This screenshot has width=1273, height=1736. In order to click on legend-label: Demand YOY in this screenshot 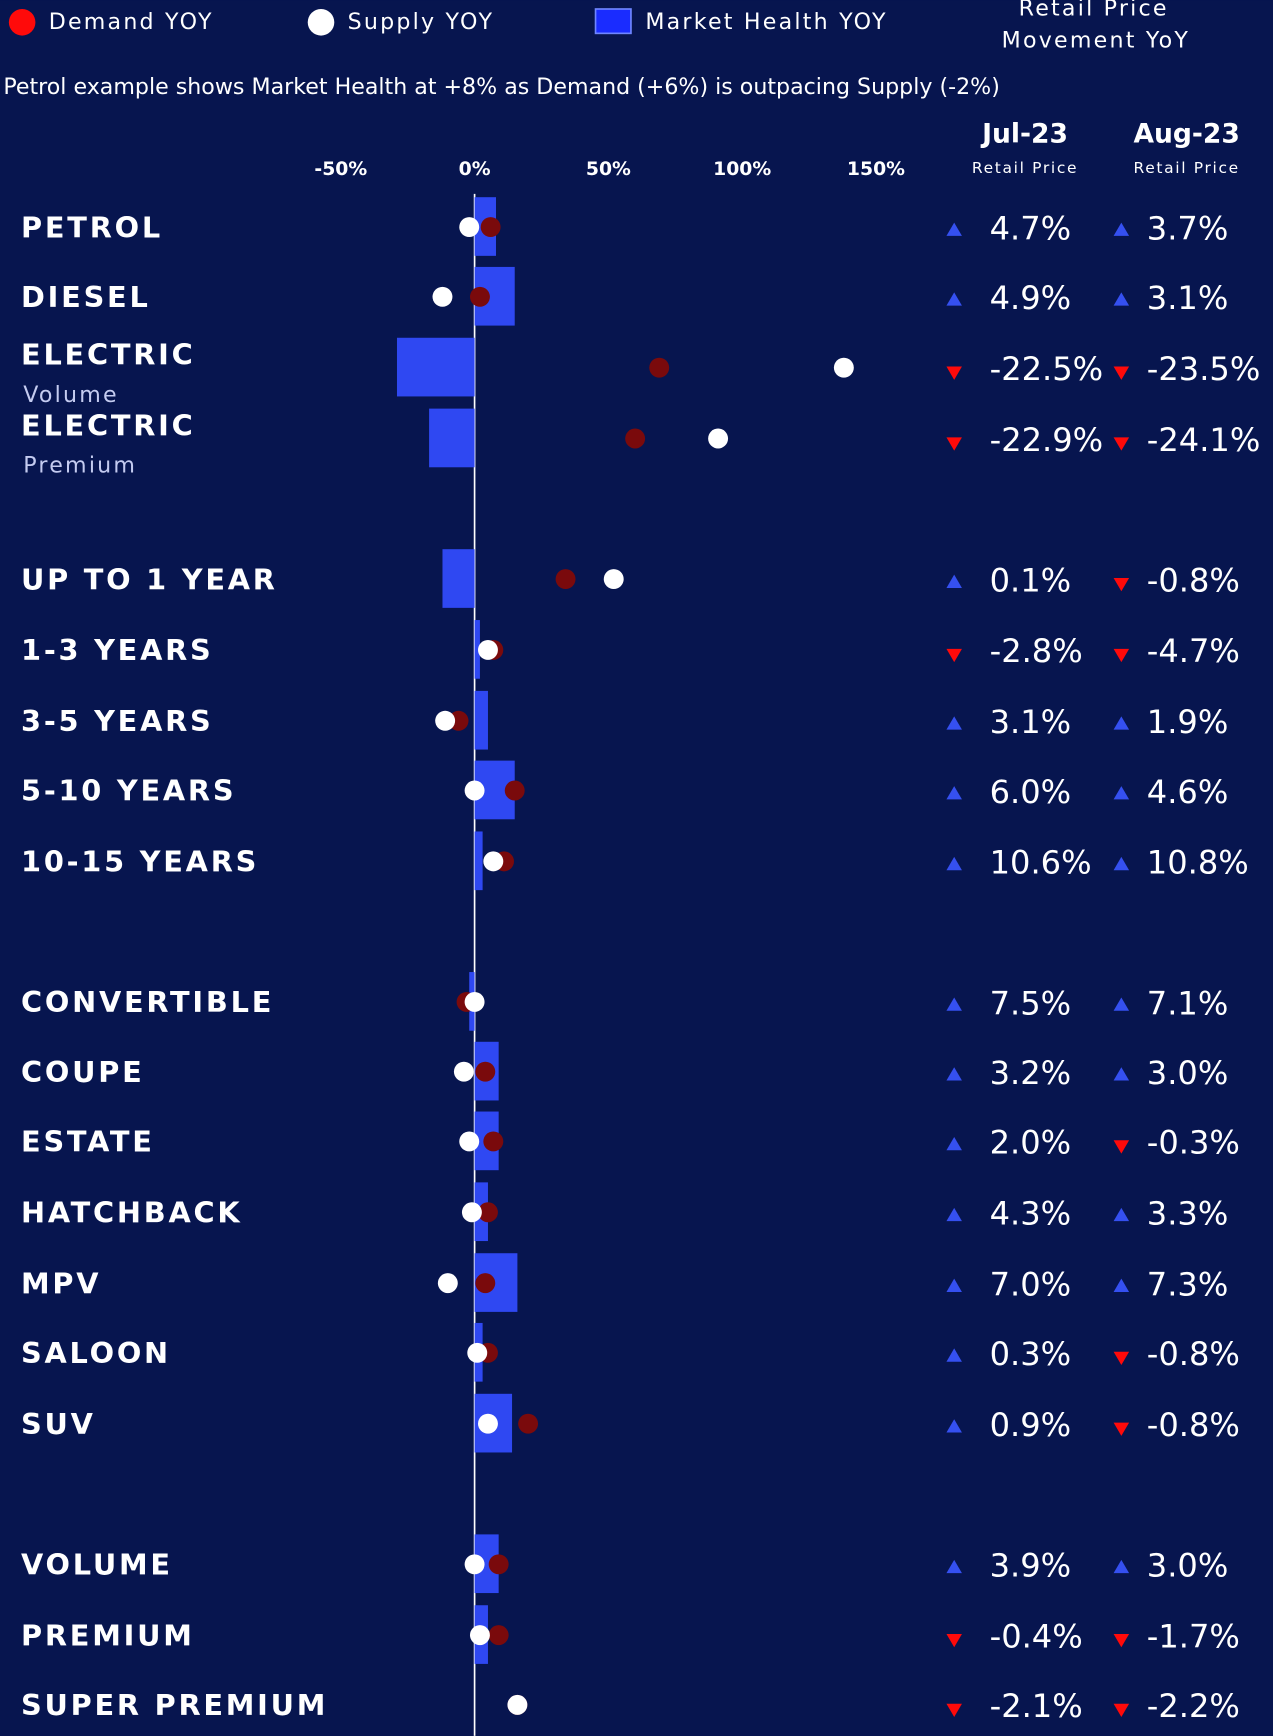, I will do `click(131, 22)`.